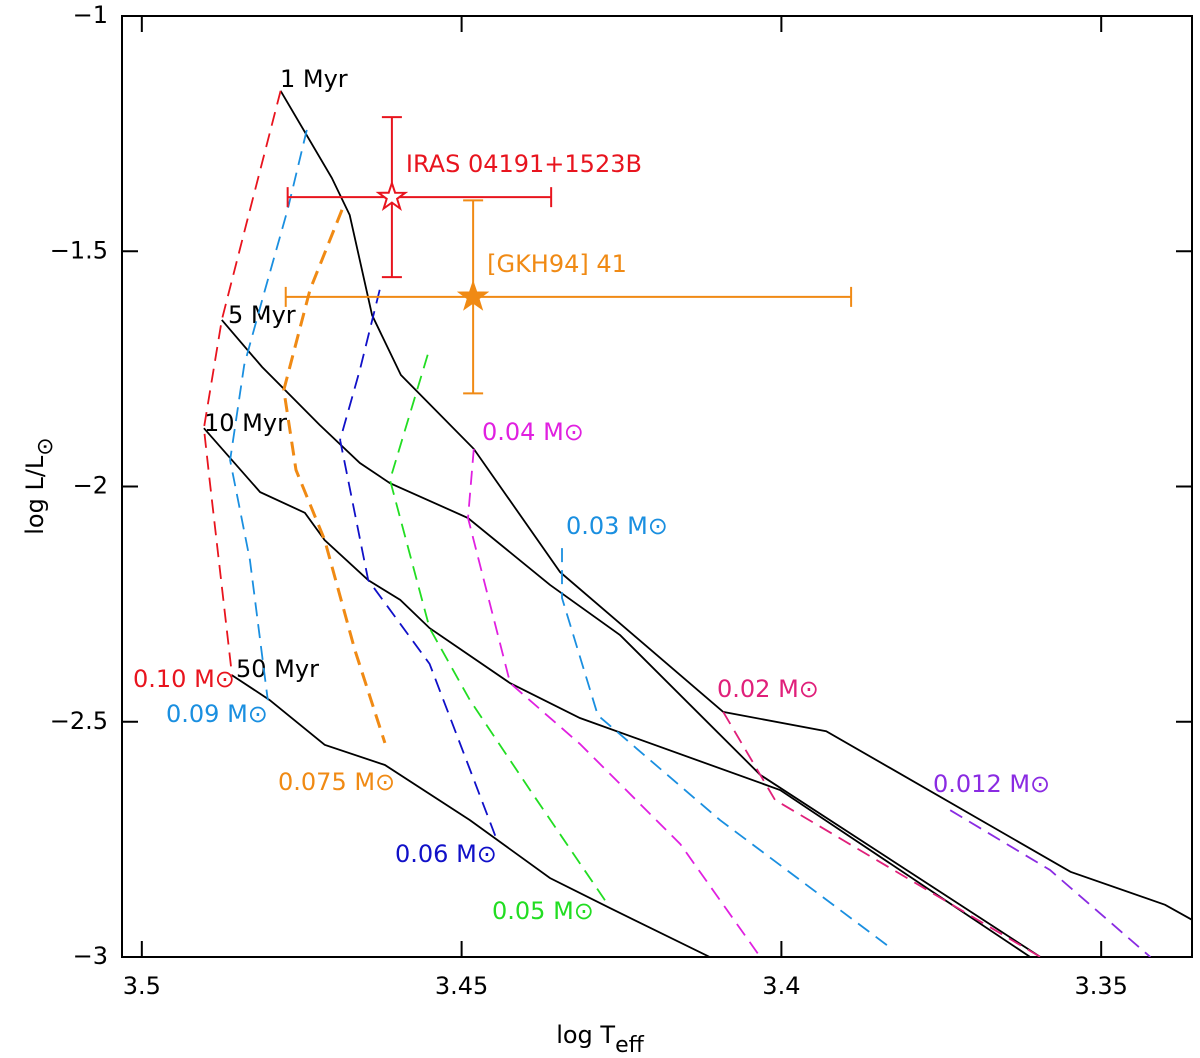  What do you see at coordinates (79, 721) in the screenshot?
I see `y-tick-label: −2.5` at bounding box center [79, 721].